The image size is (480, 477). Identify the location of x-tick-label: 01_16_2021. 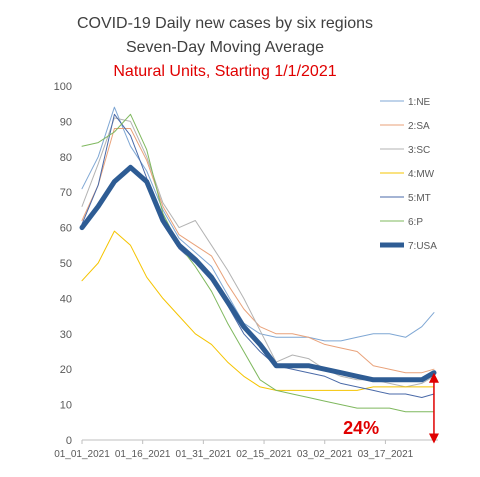
(143, 454).